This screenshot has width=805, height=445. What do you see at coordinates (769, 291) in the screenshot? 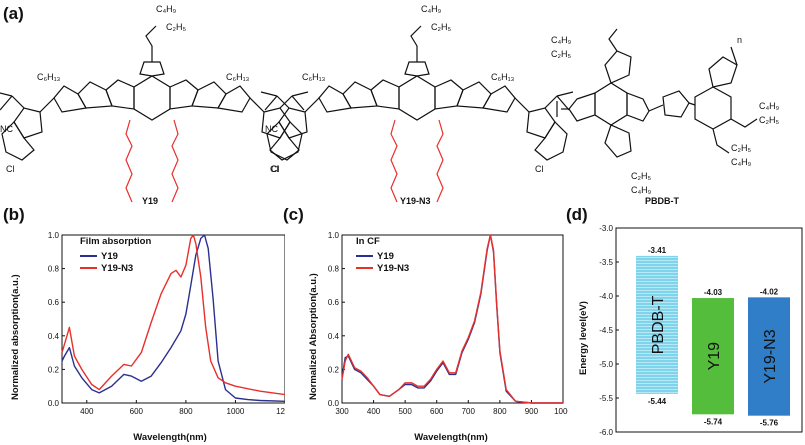
I see `chart-d-bar-2-lumo-label: -4.02` at bounding box center [769, 291].